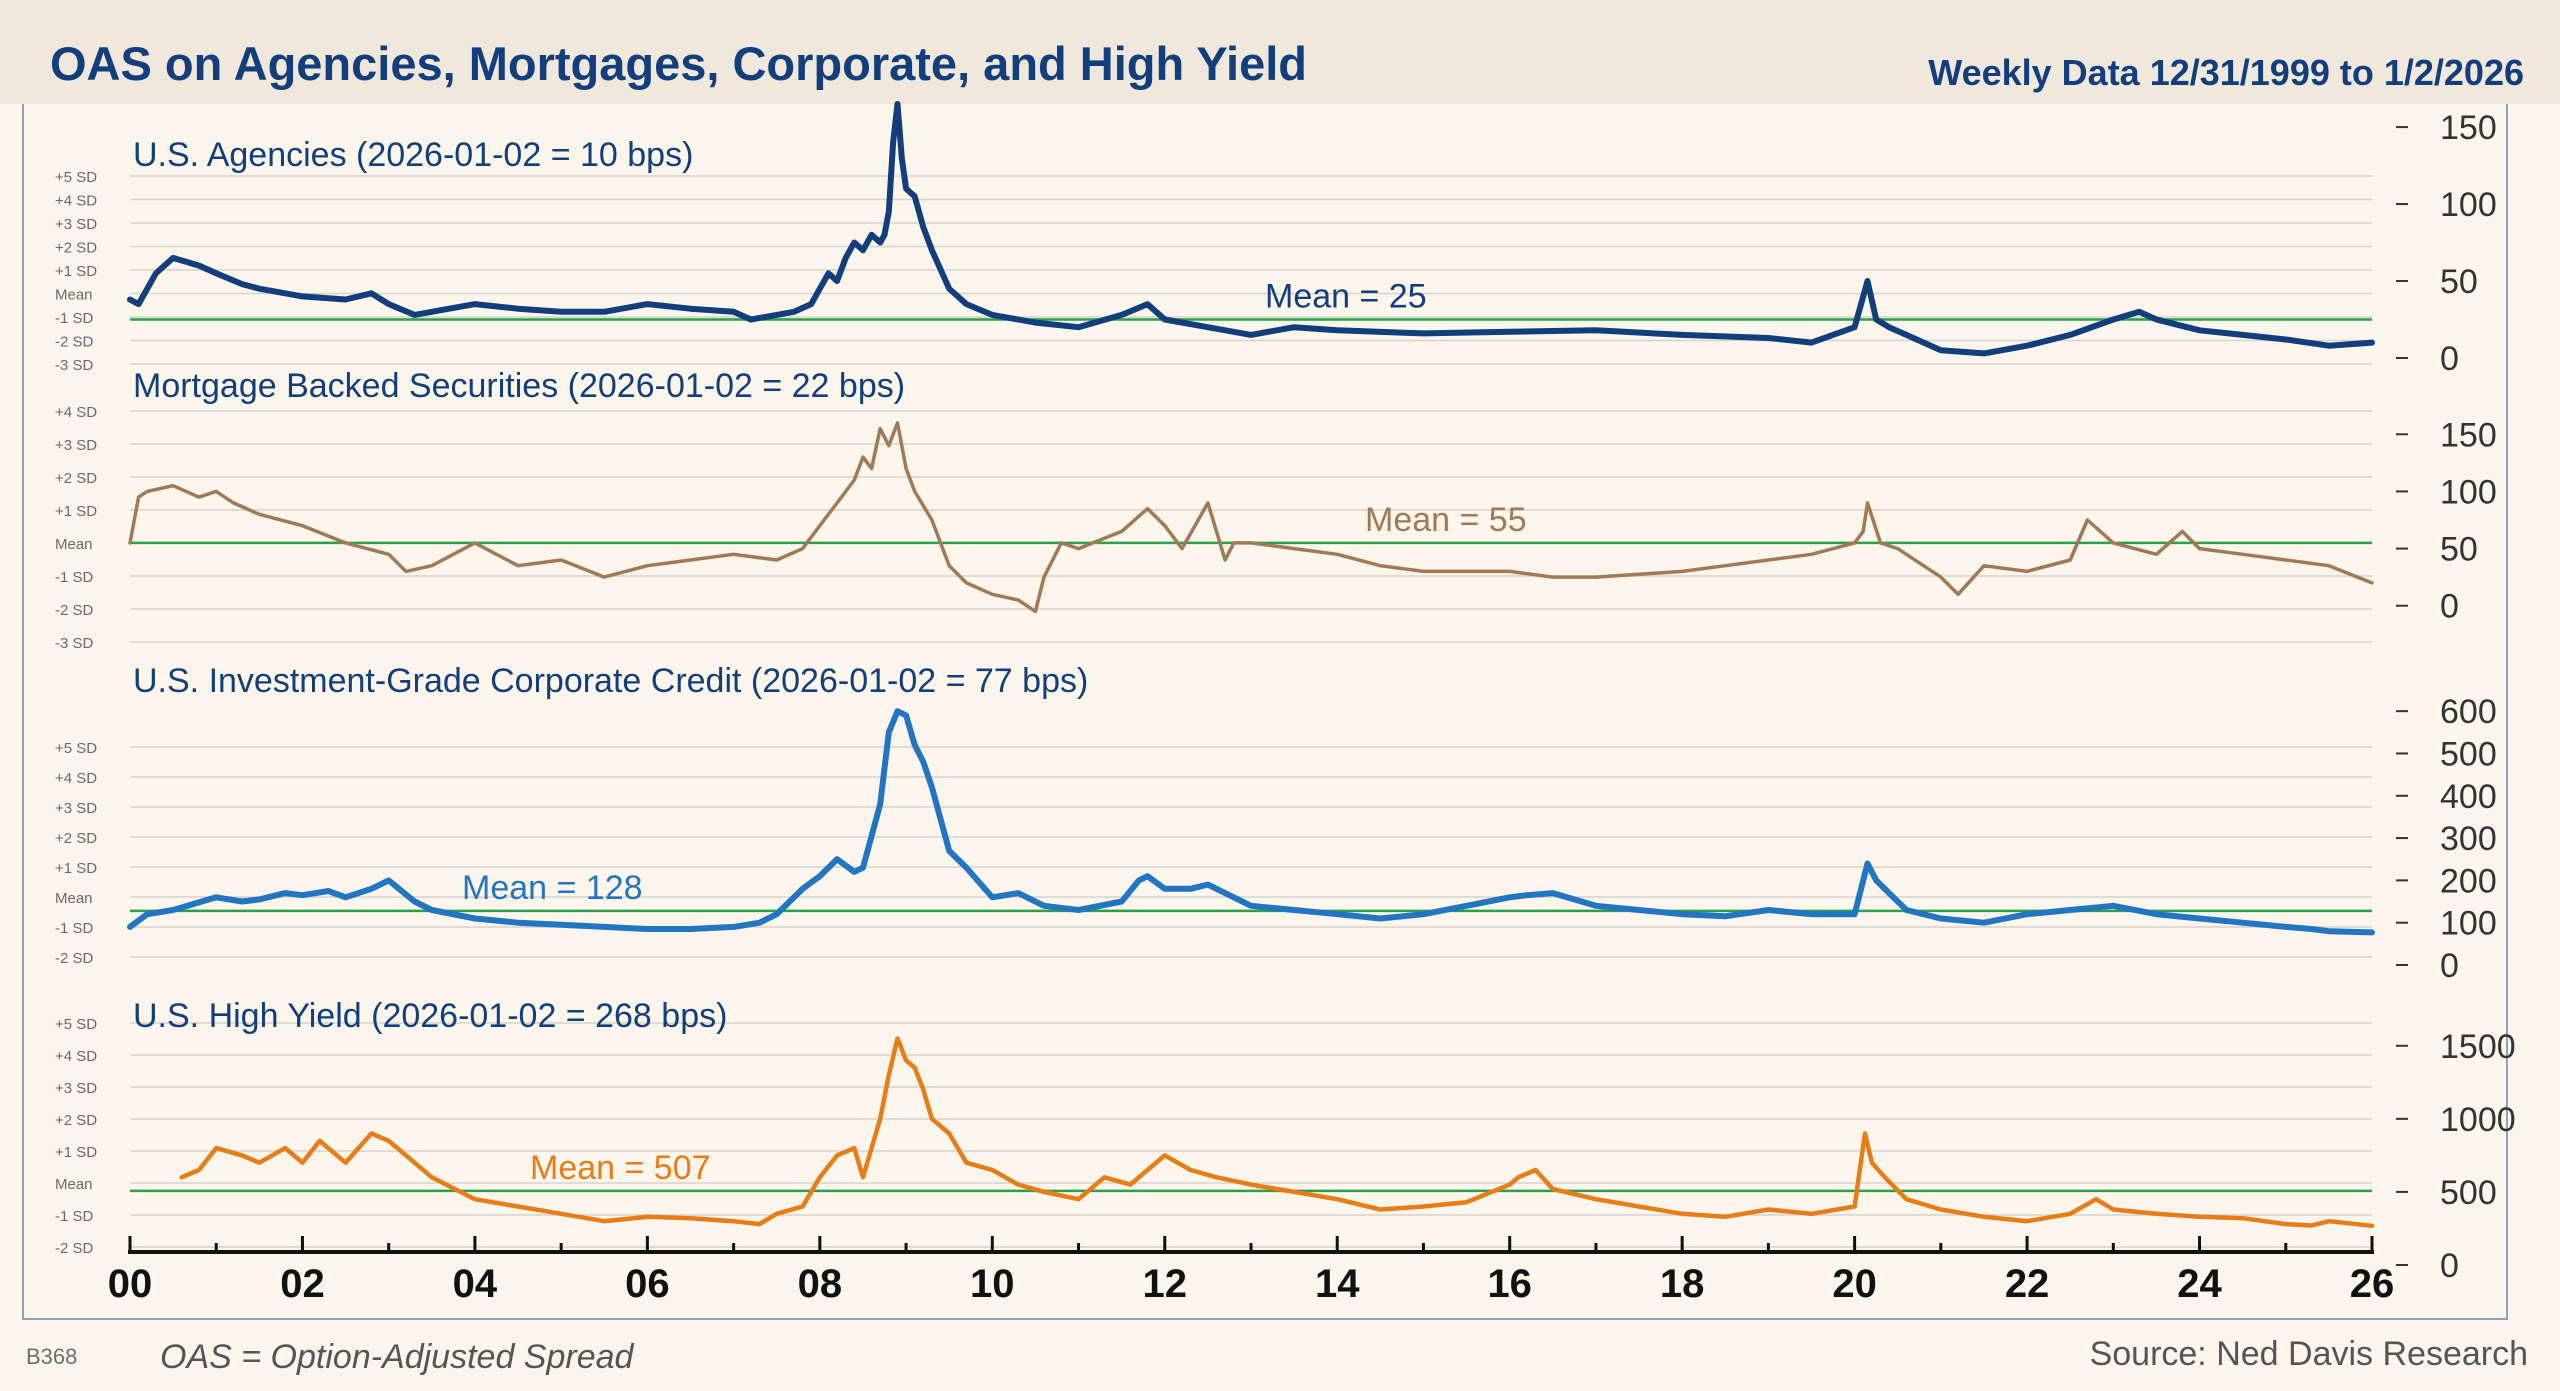 Image resolution: width=2560 pixels, height=1391 pixels. I want to click on x-tick-label: 16, so click(1509, 1284).